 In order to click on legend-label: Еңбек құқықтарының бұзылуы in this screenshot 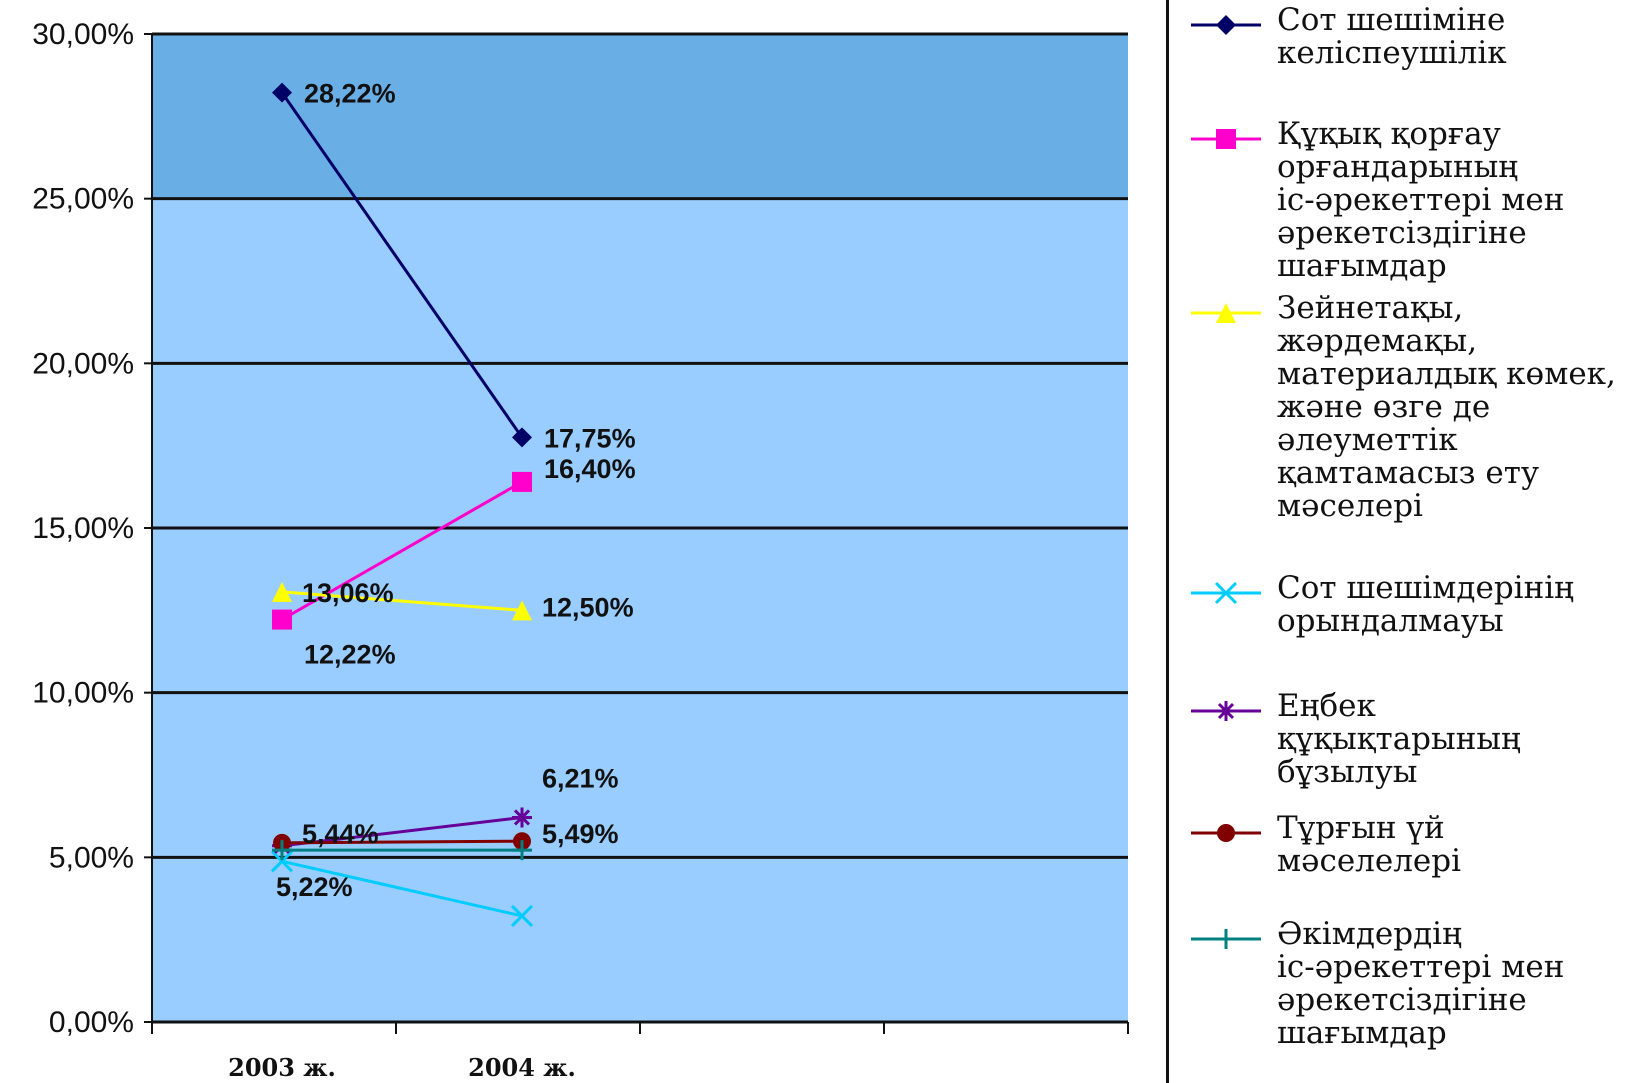, I will do `click(1399, 739)`.